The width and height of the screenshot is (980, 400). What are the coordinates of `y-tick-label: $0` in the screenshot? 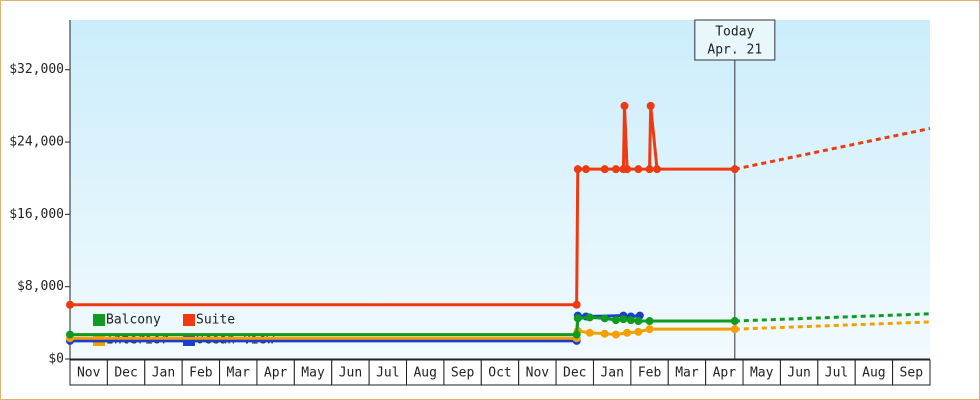 It's located at (56, 359).